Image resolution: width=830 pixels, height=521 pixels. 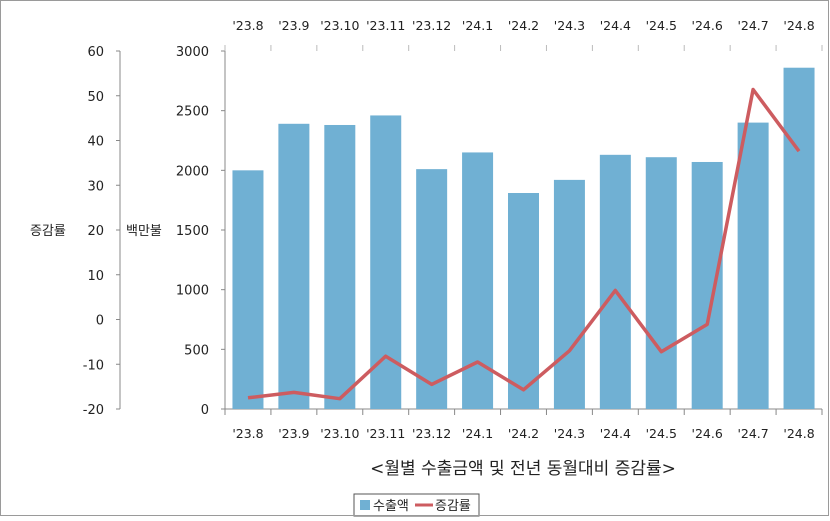 What do you see at coordinates (477, 433) in the screenshot?
I see `category-label-bottom: '24.1` at bounding box center [477, 433].